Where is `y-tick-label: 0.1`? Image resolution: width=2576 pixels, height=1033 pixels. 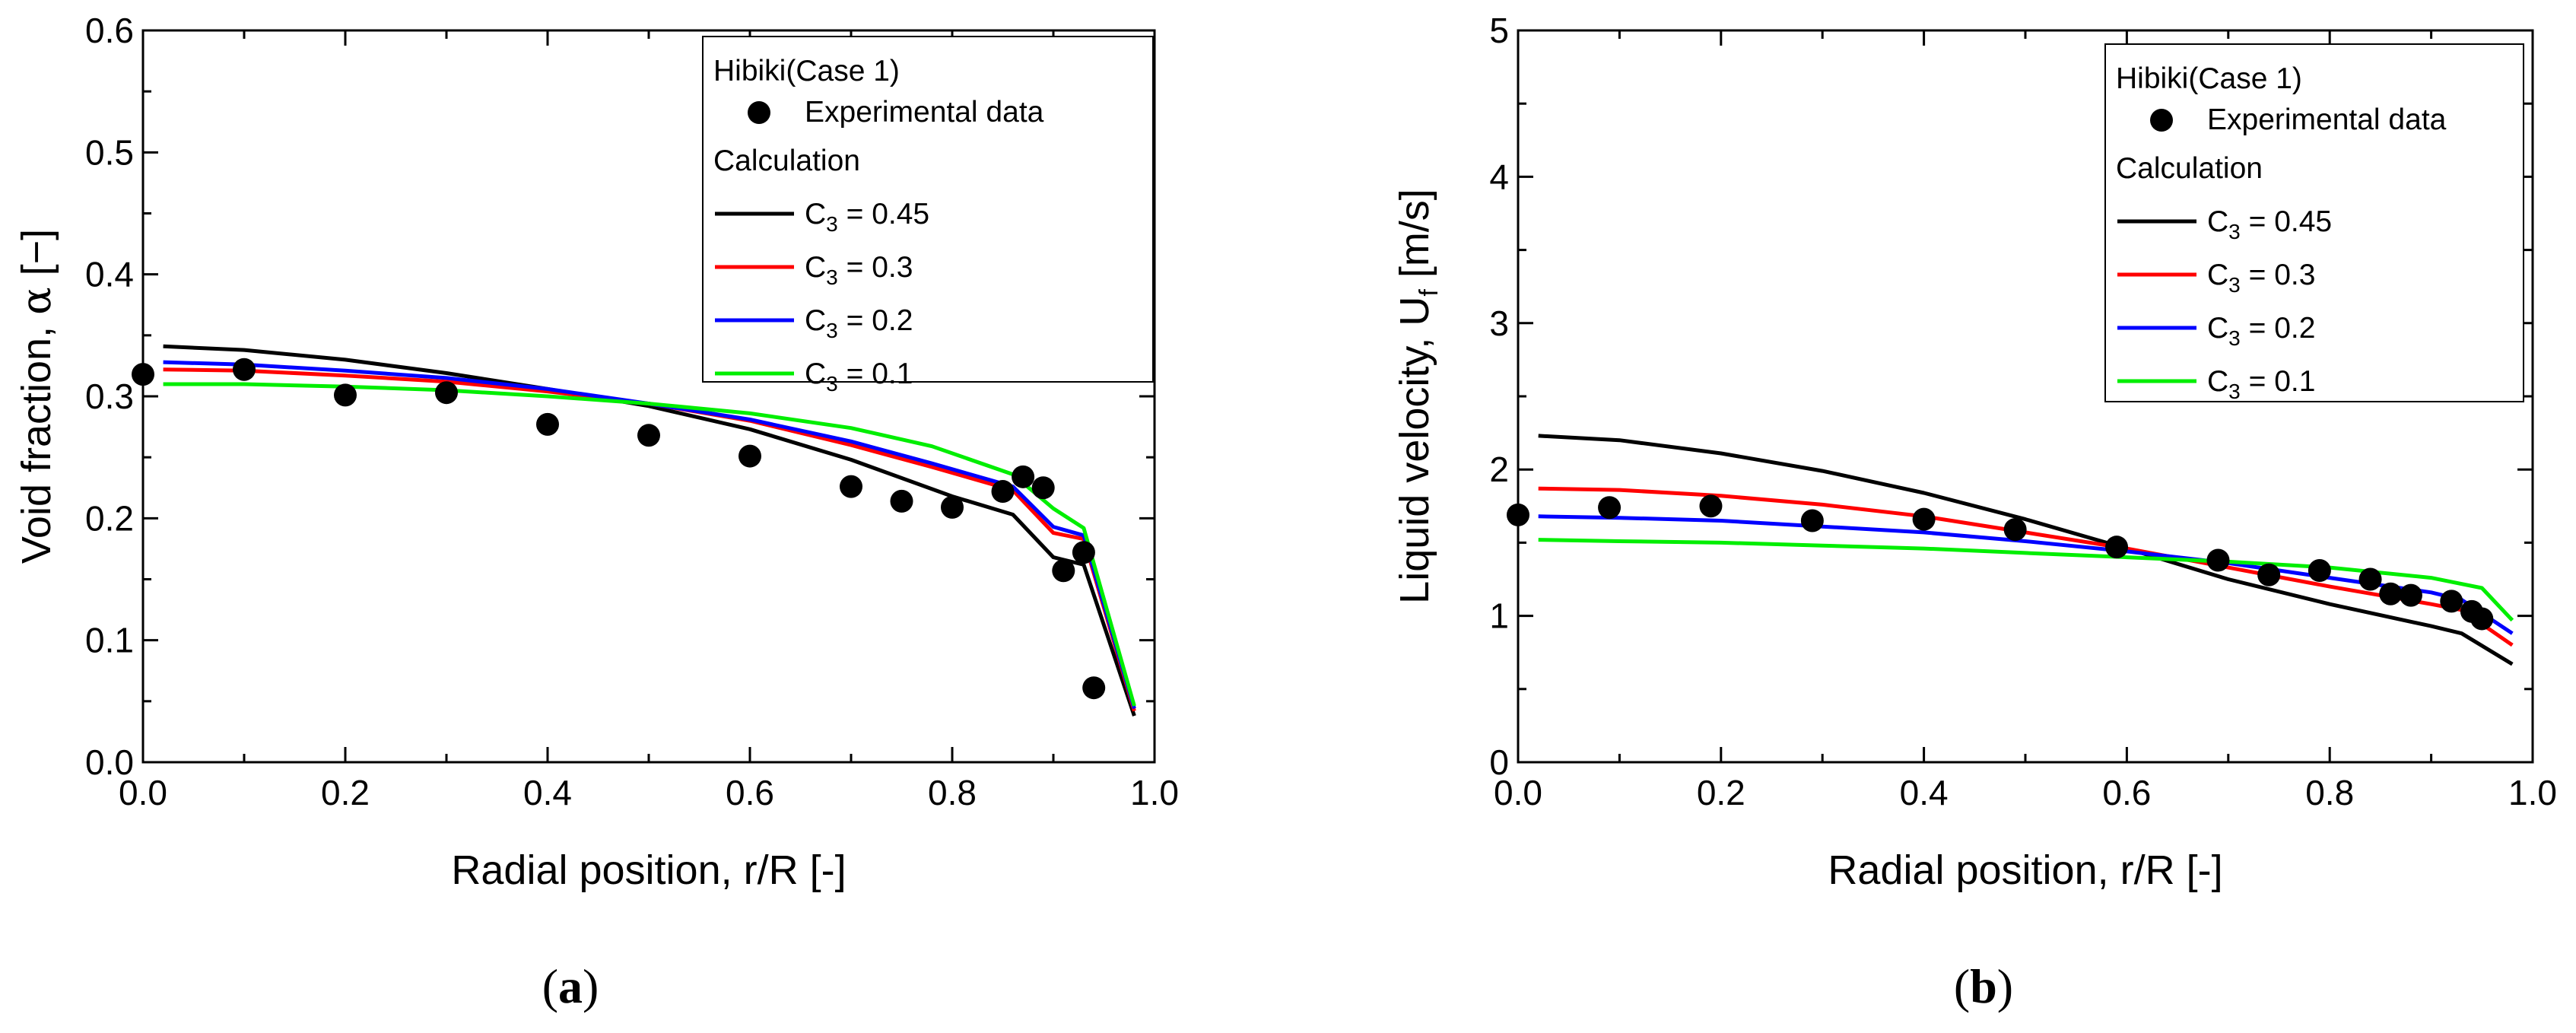
y-tick-label: 0.1 is located at coordinates (110, 640).